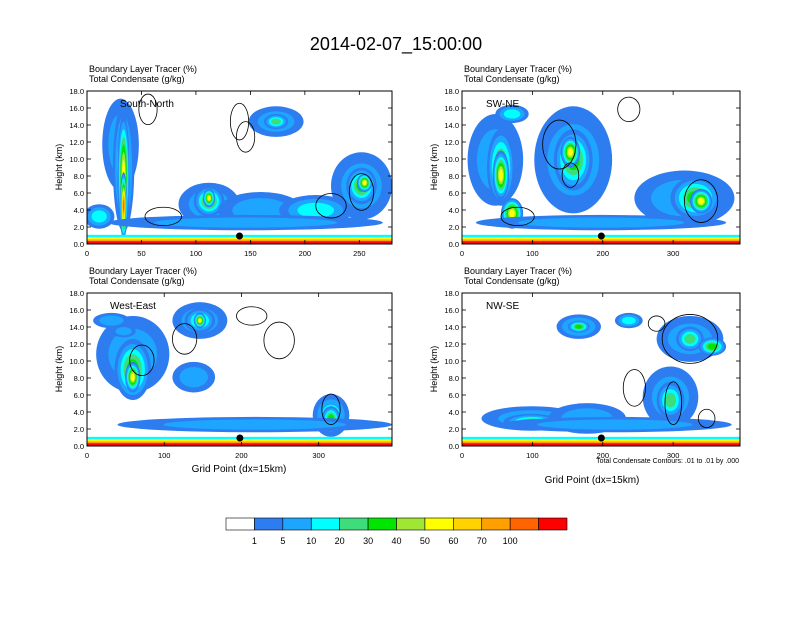 The image size is (792, 617). Describe the element at coordinates (239, 469) in the screenshot. I see `x-axis-label: Grid Point (dx=15km)` at that location.